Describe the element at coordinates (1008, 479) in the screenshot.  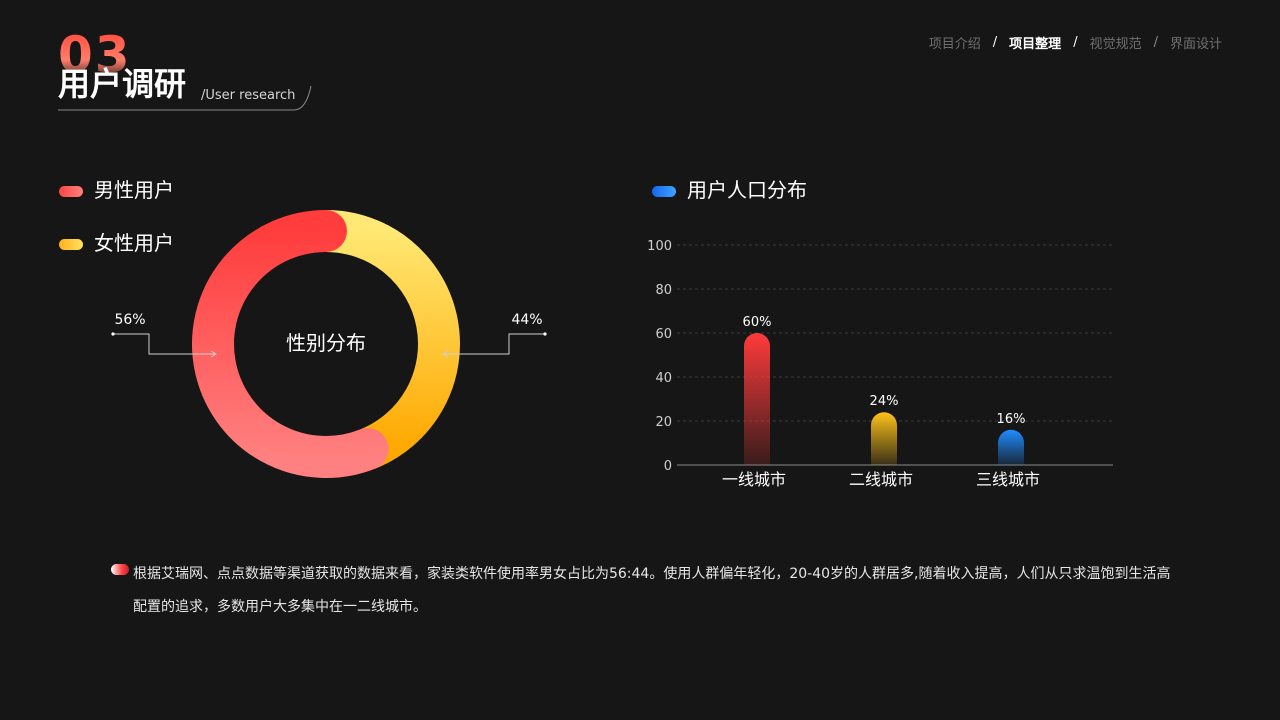
I see `x-tick-label: 三线城市` at that location.